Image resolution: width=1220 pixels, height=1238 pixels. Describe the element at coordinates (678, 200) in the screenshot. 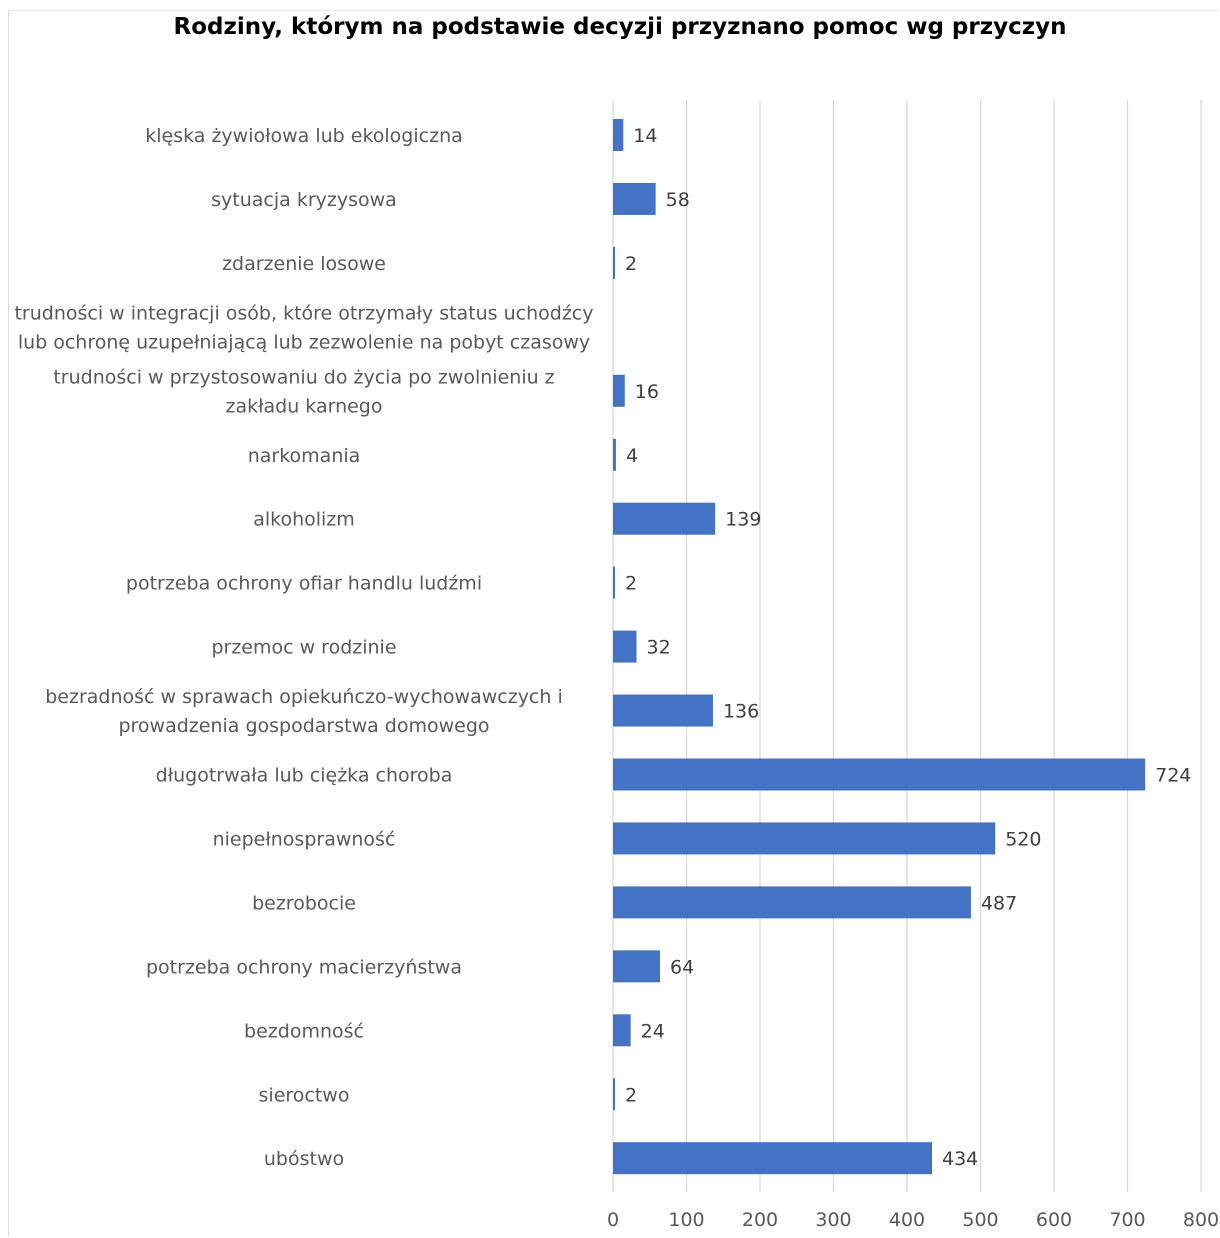

I see `value-label: 58` at that location.